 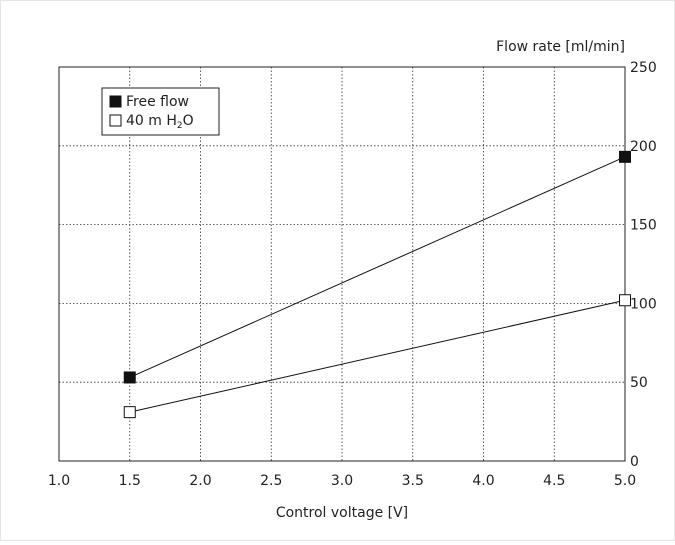 I want to click on legend: Free flow 40 m H2O, so click(x=160, y=111).